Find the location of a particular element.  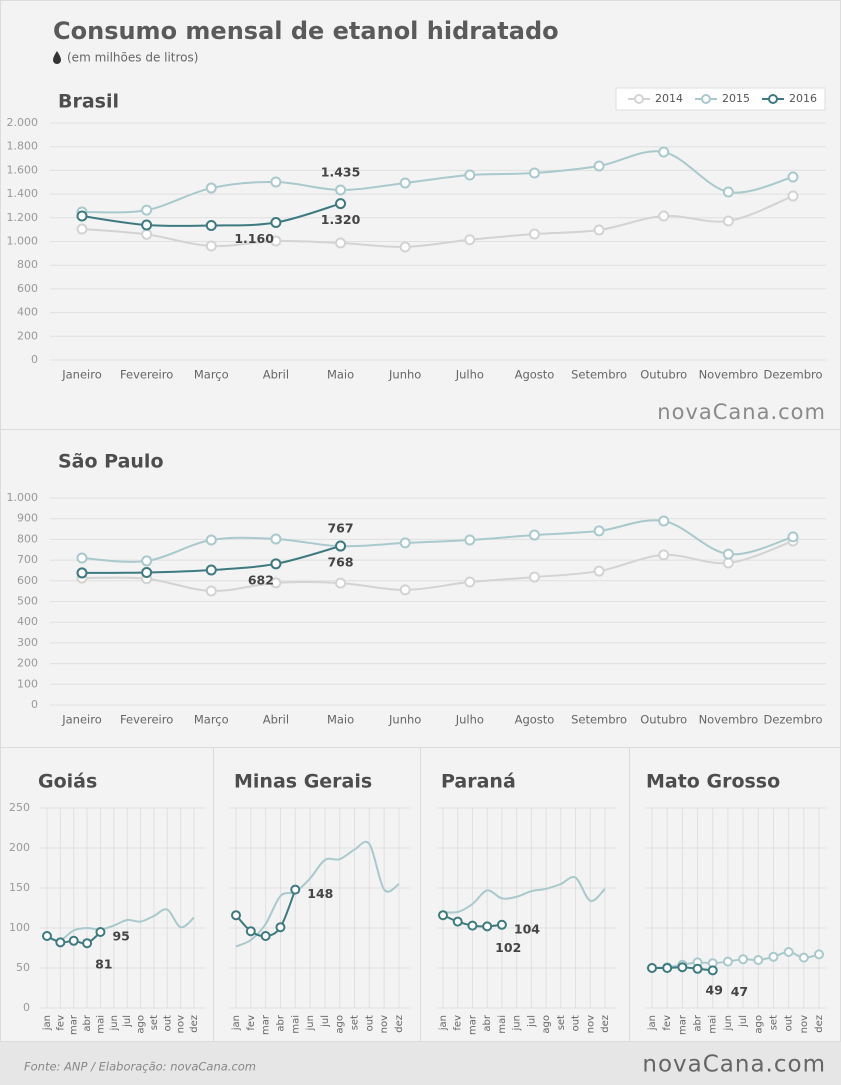

legend-label: 2016 is located at coordinates (803, 98).